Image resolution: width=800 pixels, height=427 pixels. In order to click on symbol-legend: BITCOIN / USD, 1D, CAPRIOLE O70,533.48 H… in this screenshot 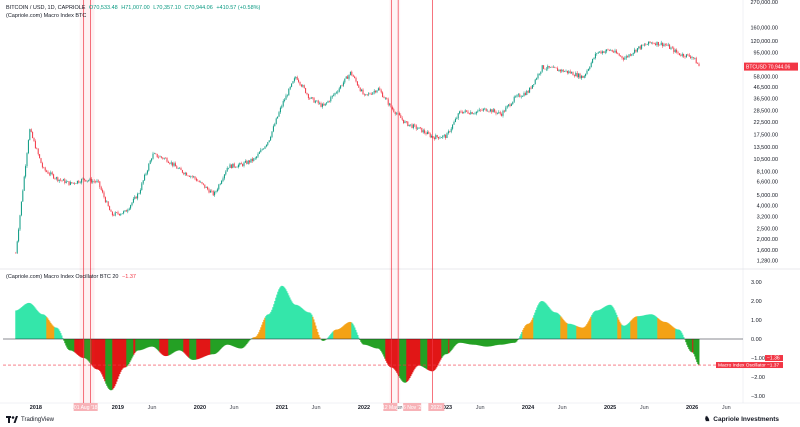, I will do `click(134, 8)`.